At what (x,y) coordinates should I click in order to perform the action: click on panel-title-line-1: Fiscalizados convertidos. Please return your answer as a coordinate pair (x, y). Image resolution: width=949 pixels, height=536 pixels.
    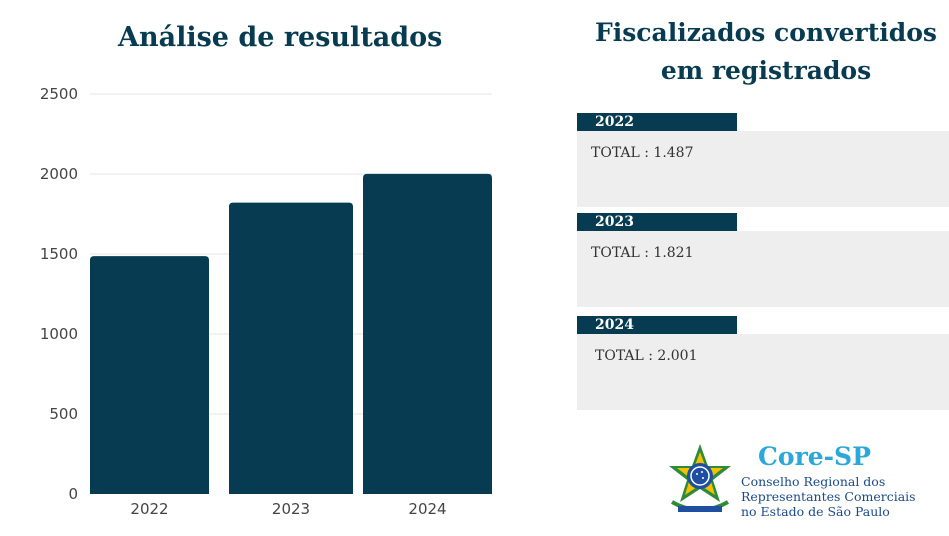
    Looking at the image, I should click on (766, 32).